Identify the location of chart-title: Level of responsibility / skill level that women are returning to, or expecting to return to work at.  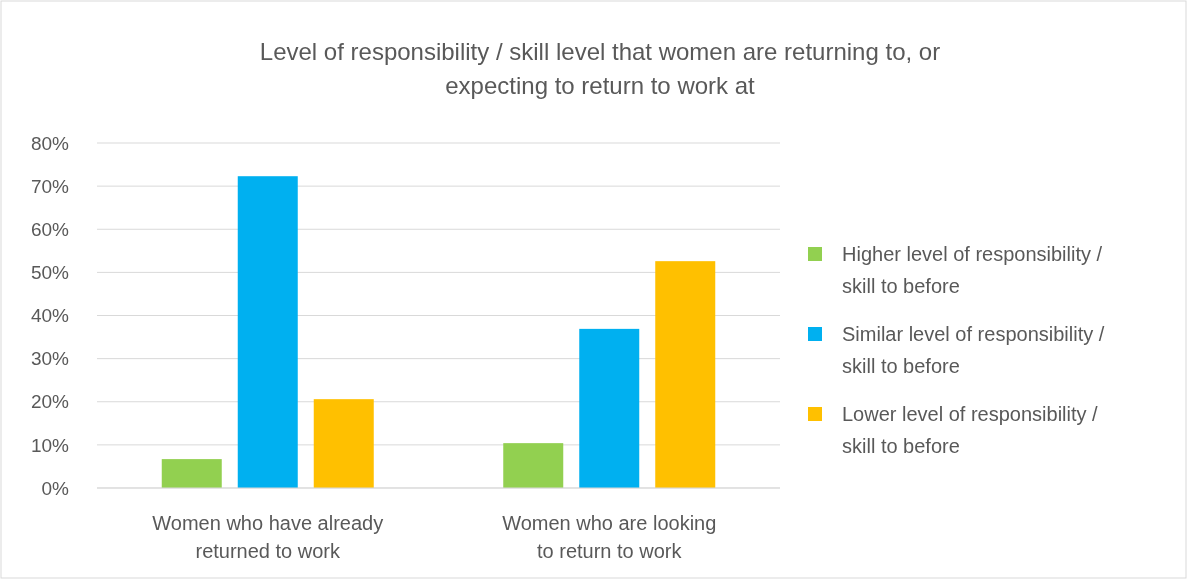
(600, 68).